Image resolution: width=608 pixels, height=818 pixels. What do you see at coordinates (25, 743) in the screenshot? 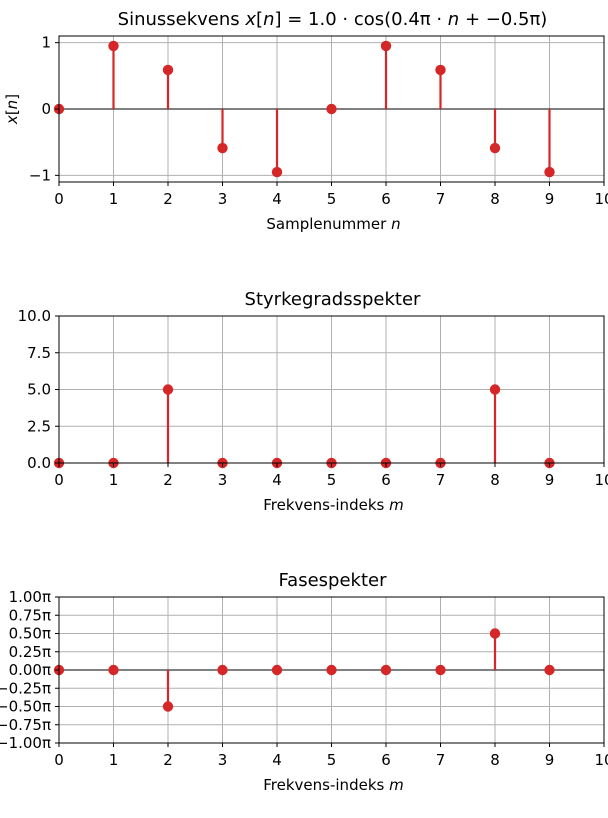
I see `y-tick-label: −1.00π` at bounding box center [25, 743].